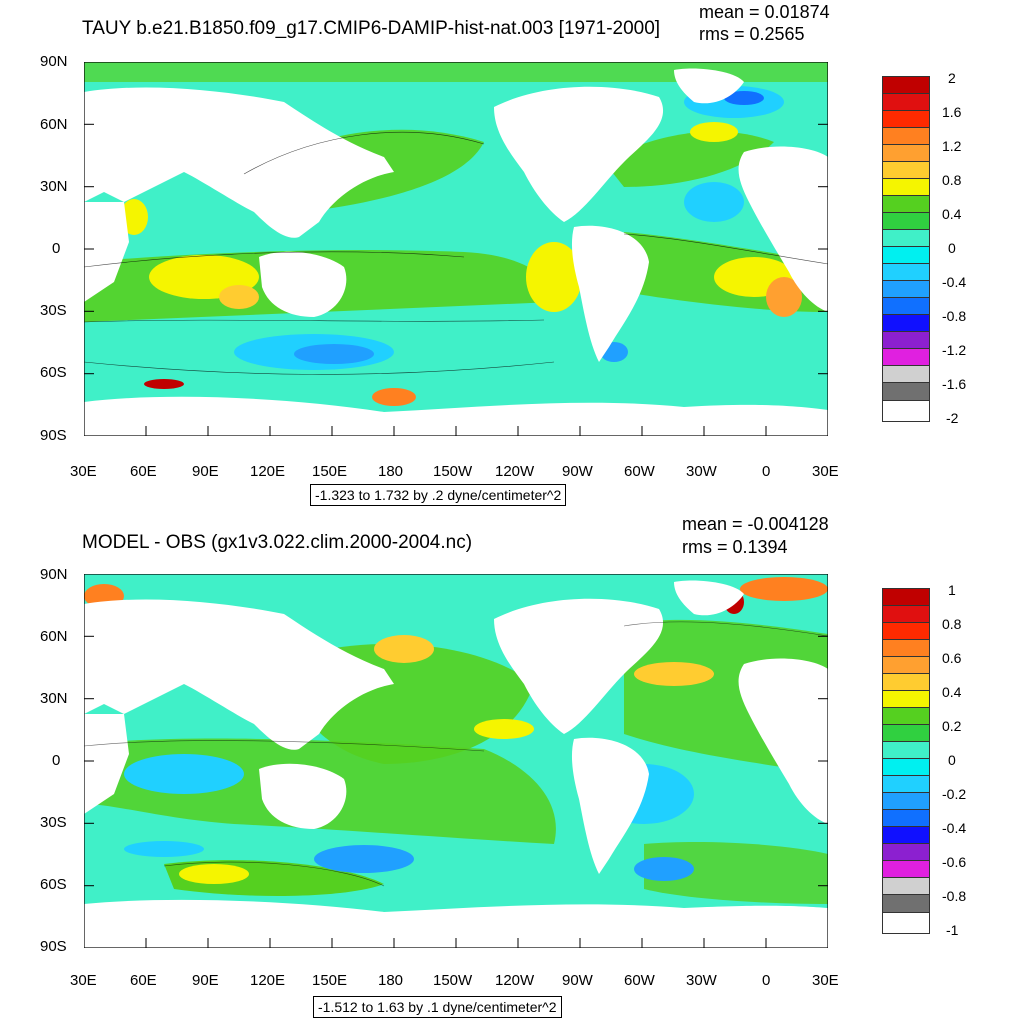 This screenshot has height=1024, width=1024. Describe the element at coordinates (906, 761) in the screenshot. I see `panel-2-colorbar` at that location.